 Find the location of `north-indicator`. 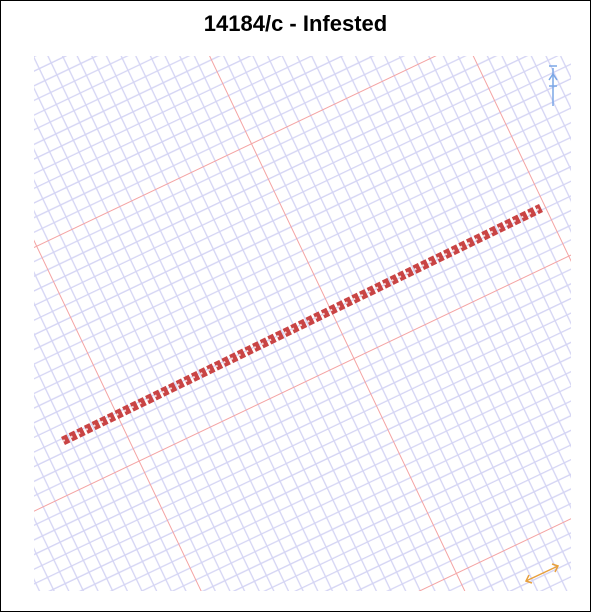

north-indicator is located at coordinates (553, 85).